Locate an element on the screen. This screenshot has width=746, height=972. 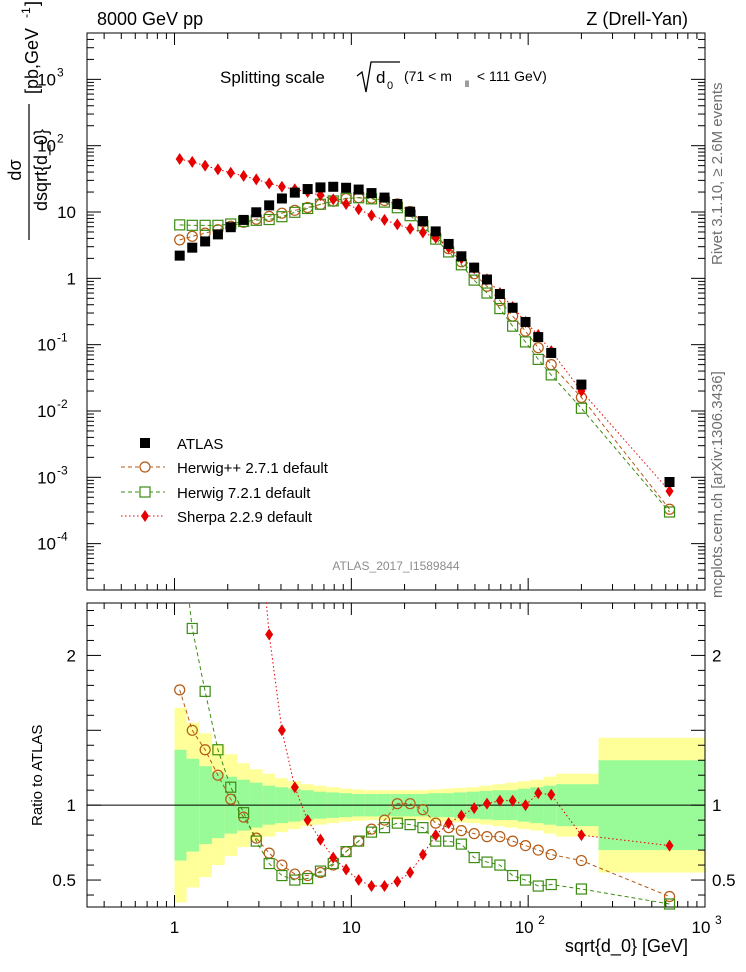
x-tick-label-exp: 3 is located at coordinates (718, 920).